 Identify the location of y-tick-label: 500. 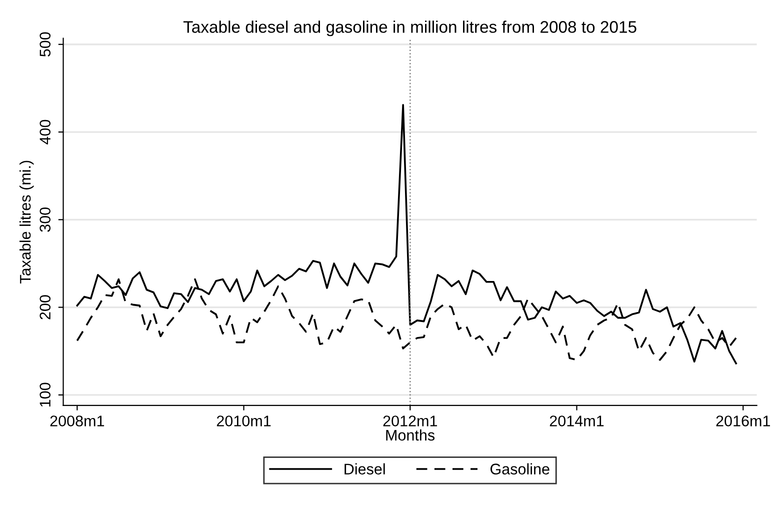
(45, 44).